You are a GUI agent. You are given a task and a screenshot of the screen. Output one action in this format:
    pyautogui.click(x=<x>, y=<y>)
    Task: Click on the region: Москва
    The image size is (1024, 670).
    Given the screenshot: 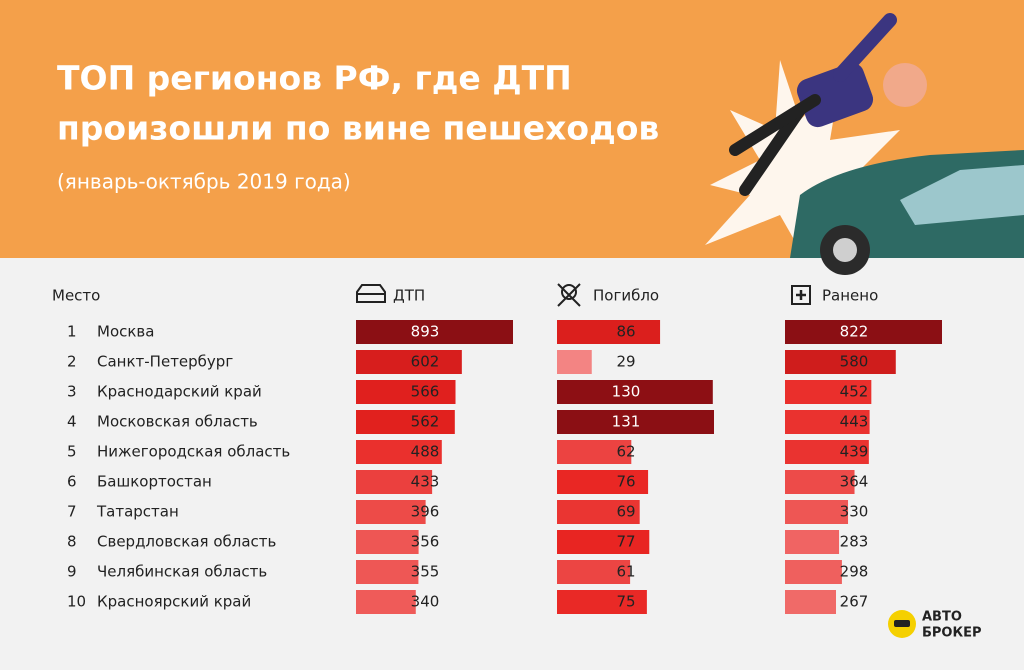 What is the action you would take?
    pyautogui.click(x=125, y=332)
    